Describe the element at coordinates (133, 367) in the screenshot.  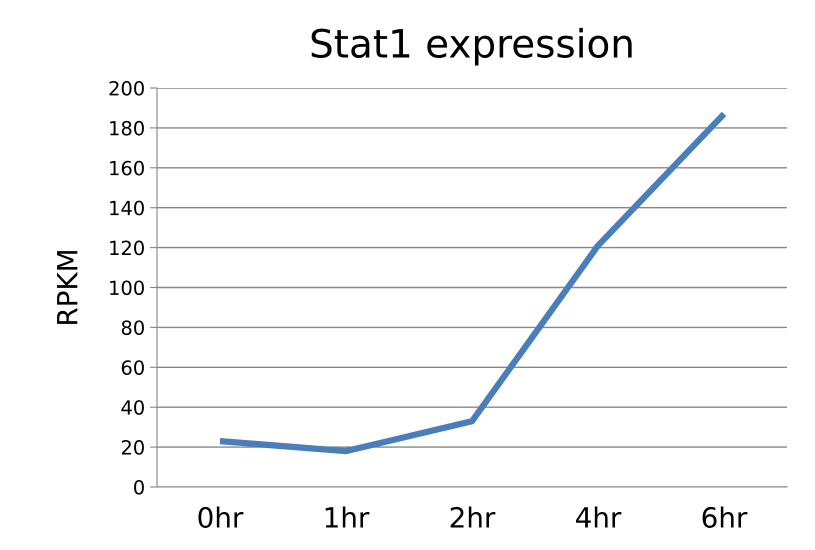
I see `y-tick-label: 60` at that location.